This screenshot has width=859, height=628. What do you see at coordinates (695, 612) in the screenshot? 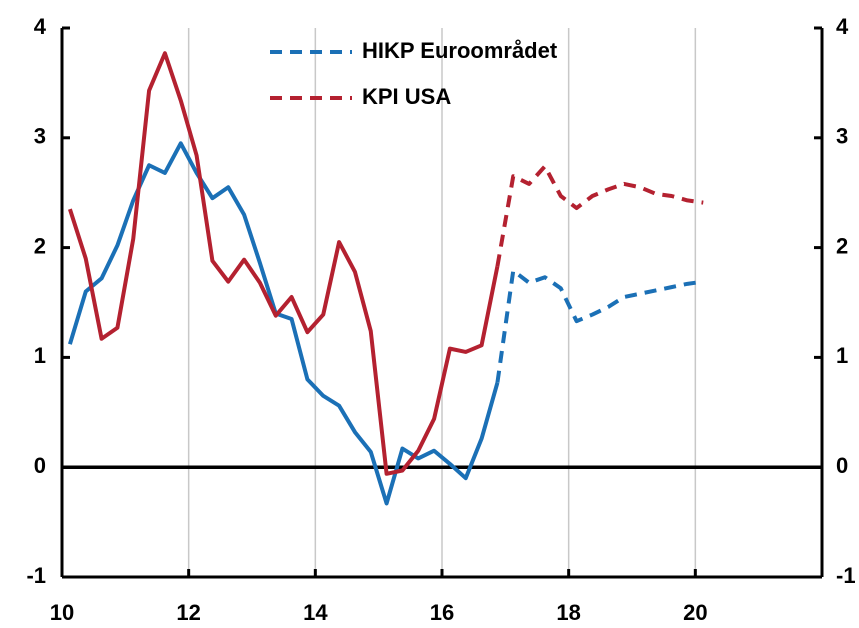
I see `x-tick-label: 20` at bounding box center [695, 612].